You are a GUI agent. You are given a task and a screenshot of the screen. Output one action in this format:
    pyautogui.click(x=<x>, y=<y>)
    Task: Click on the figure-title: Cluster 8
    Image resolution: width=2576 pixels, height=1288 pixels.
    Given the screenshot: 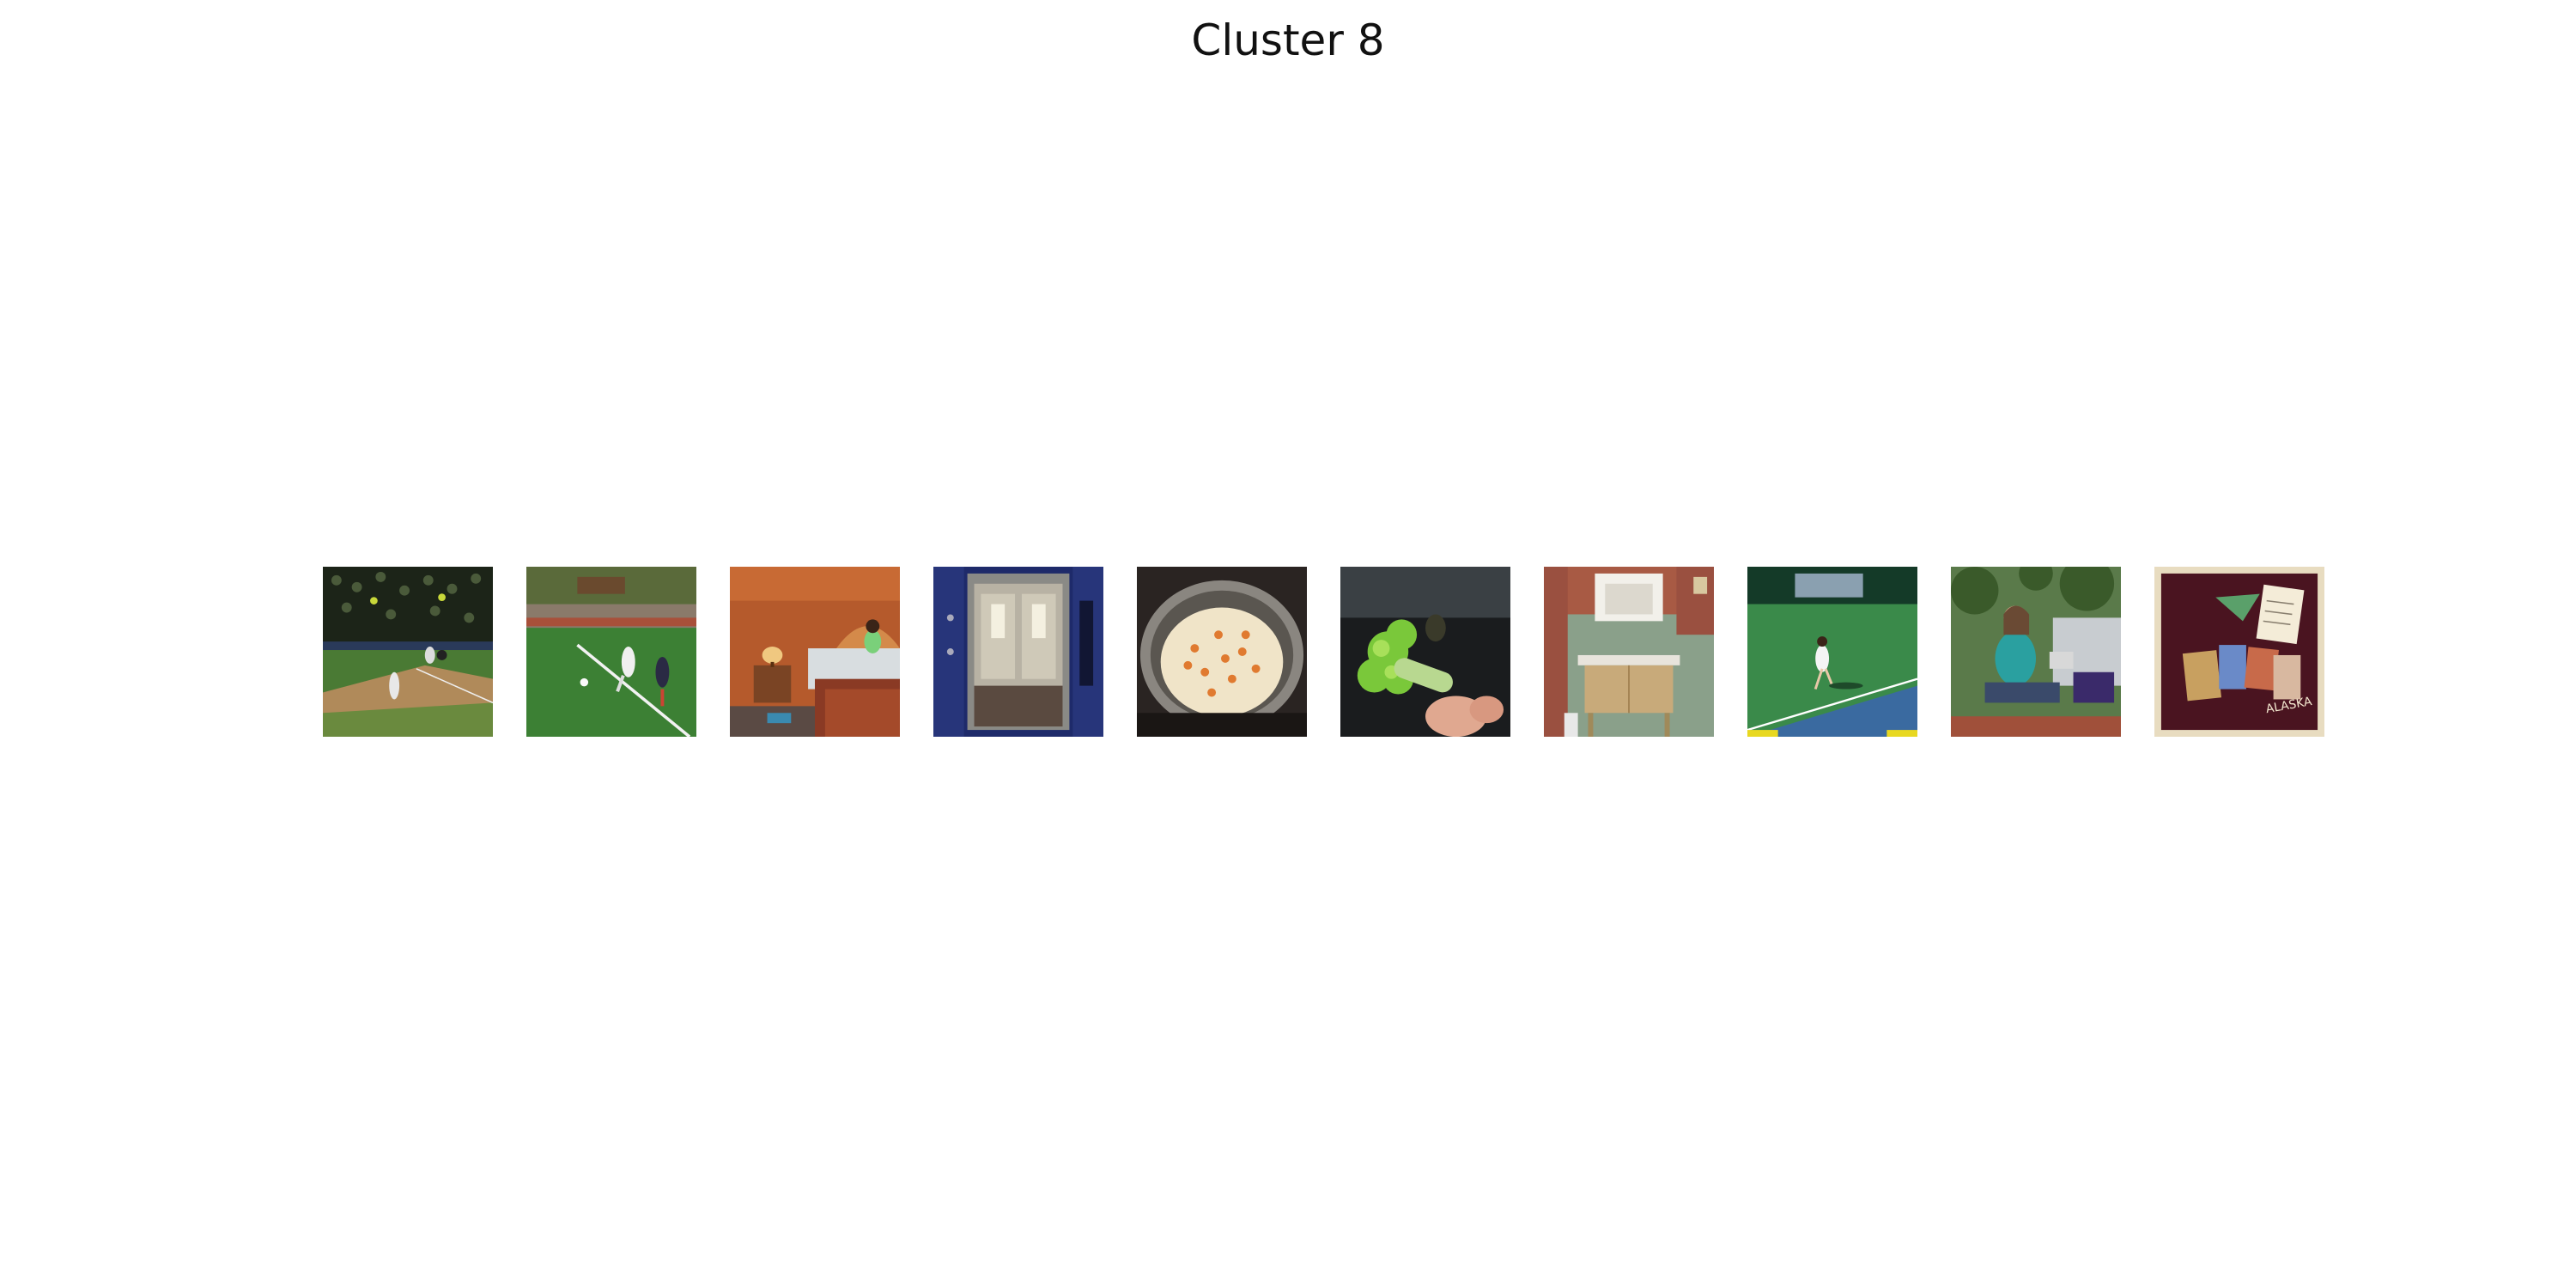 What is the action you would take?
    pyautogui.click(x=1288, y=40)
    